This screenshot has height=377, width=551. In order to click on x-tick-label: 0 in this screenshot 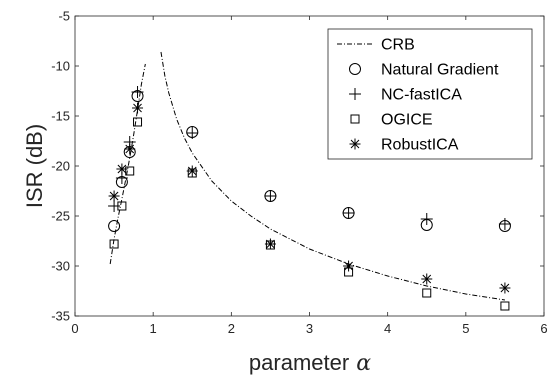, I will do `click(74, 328)`.